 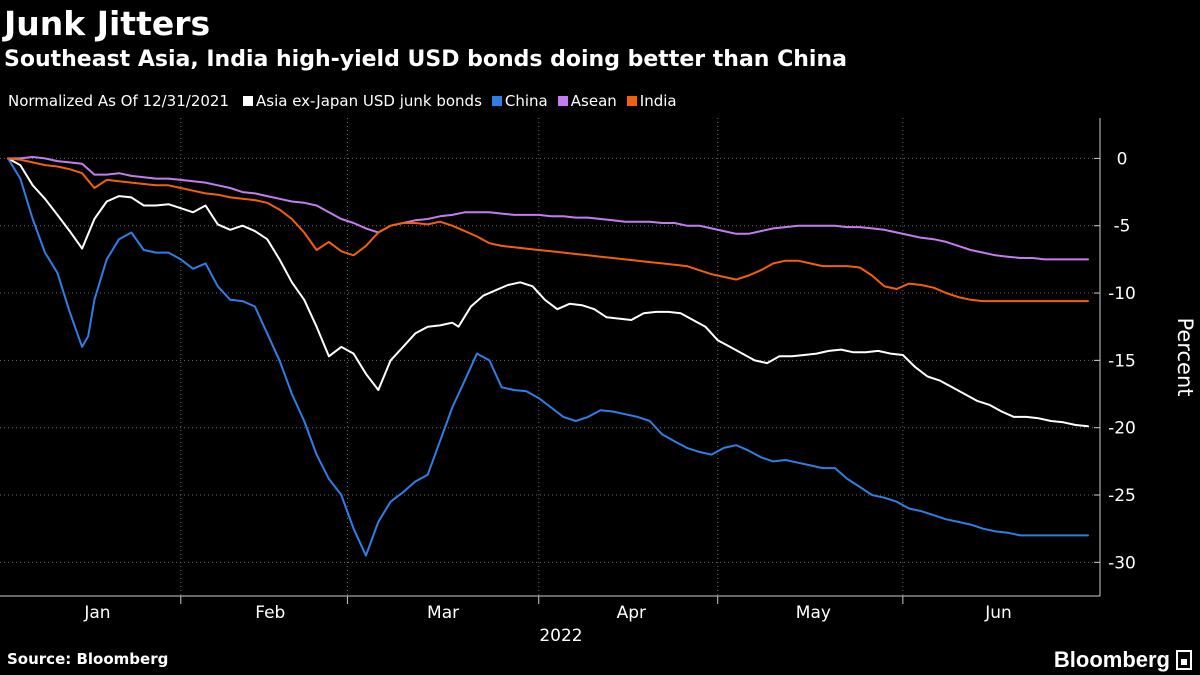 I want to click on y-tick-label: 0, so click(x=1122, y=159).